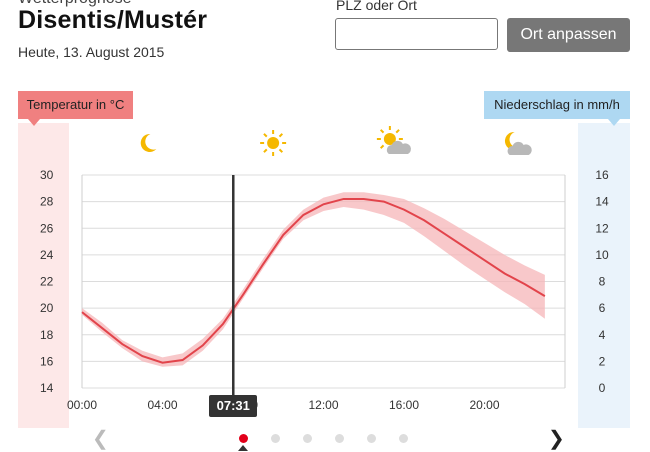 Image resolution: width=650 pixels, height=452 pixels. I want to click on y-tick-label: 18, so click(47, 335).